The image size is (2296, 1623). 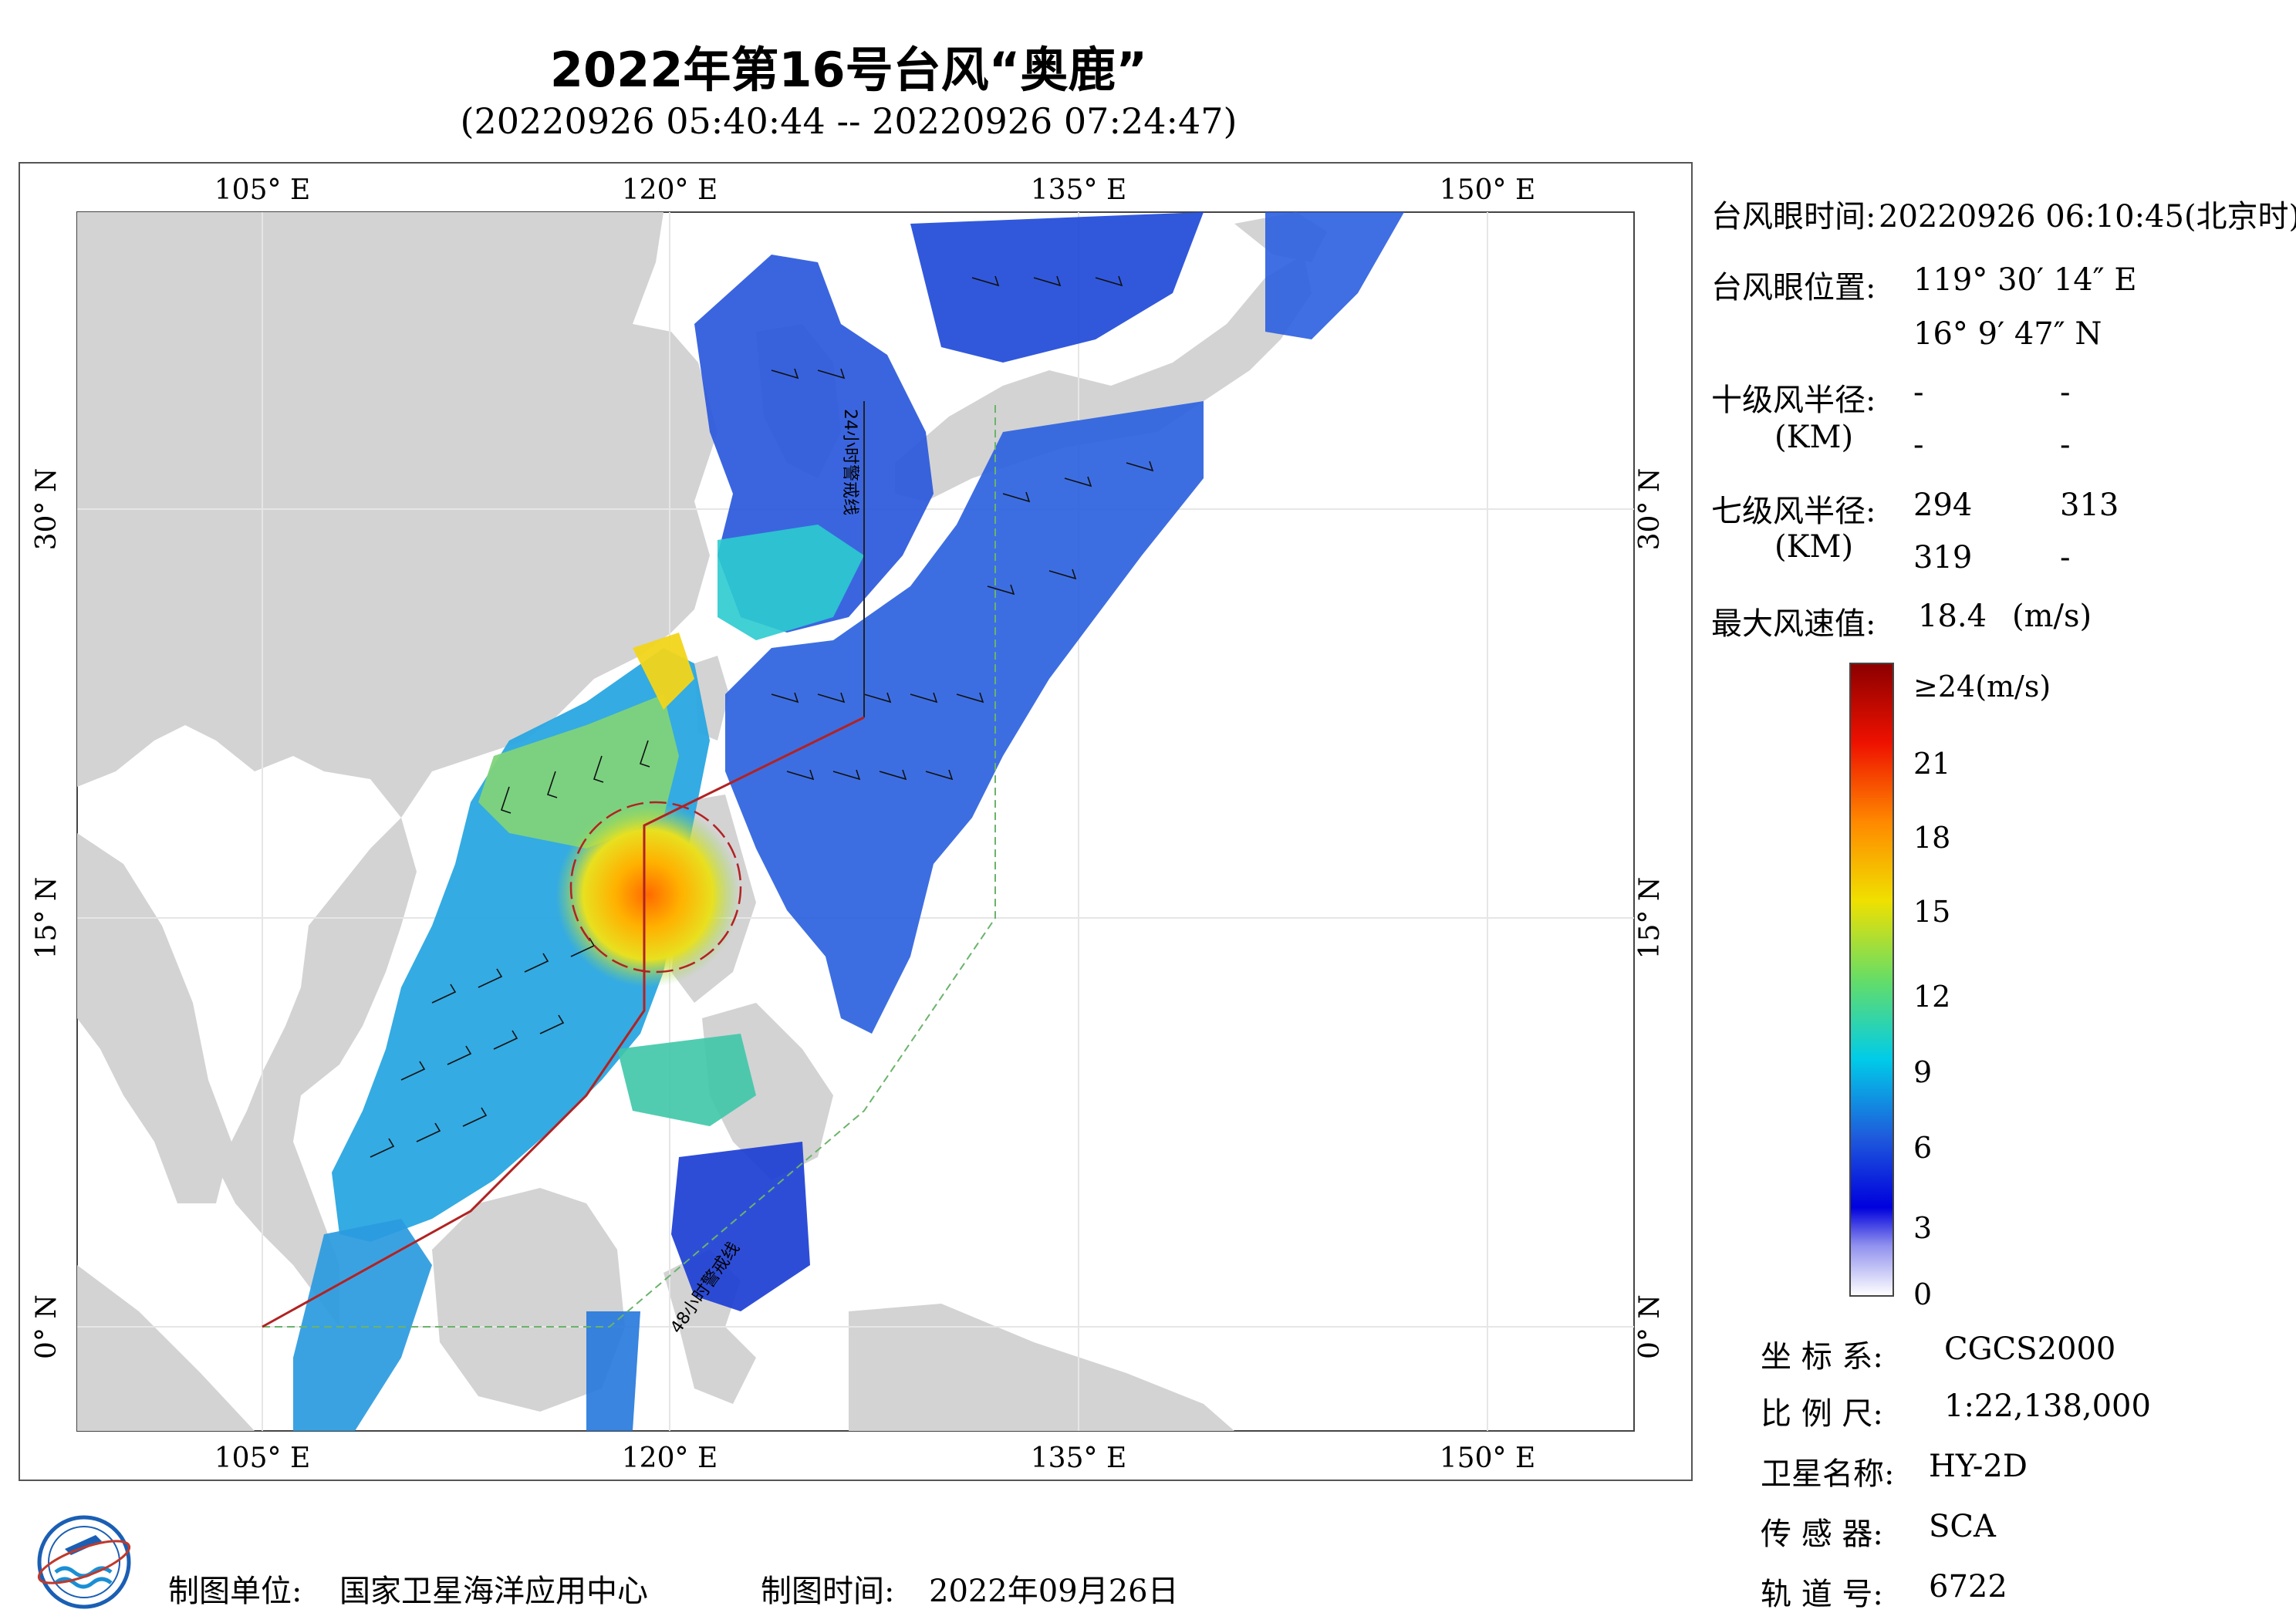 What do you see at coordinates (46, 918) in the screenshot?
I see `lat-label-left-15: 15° N` at bounding box center [46, 918].